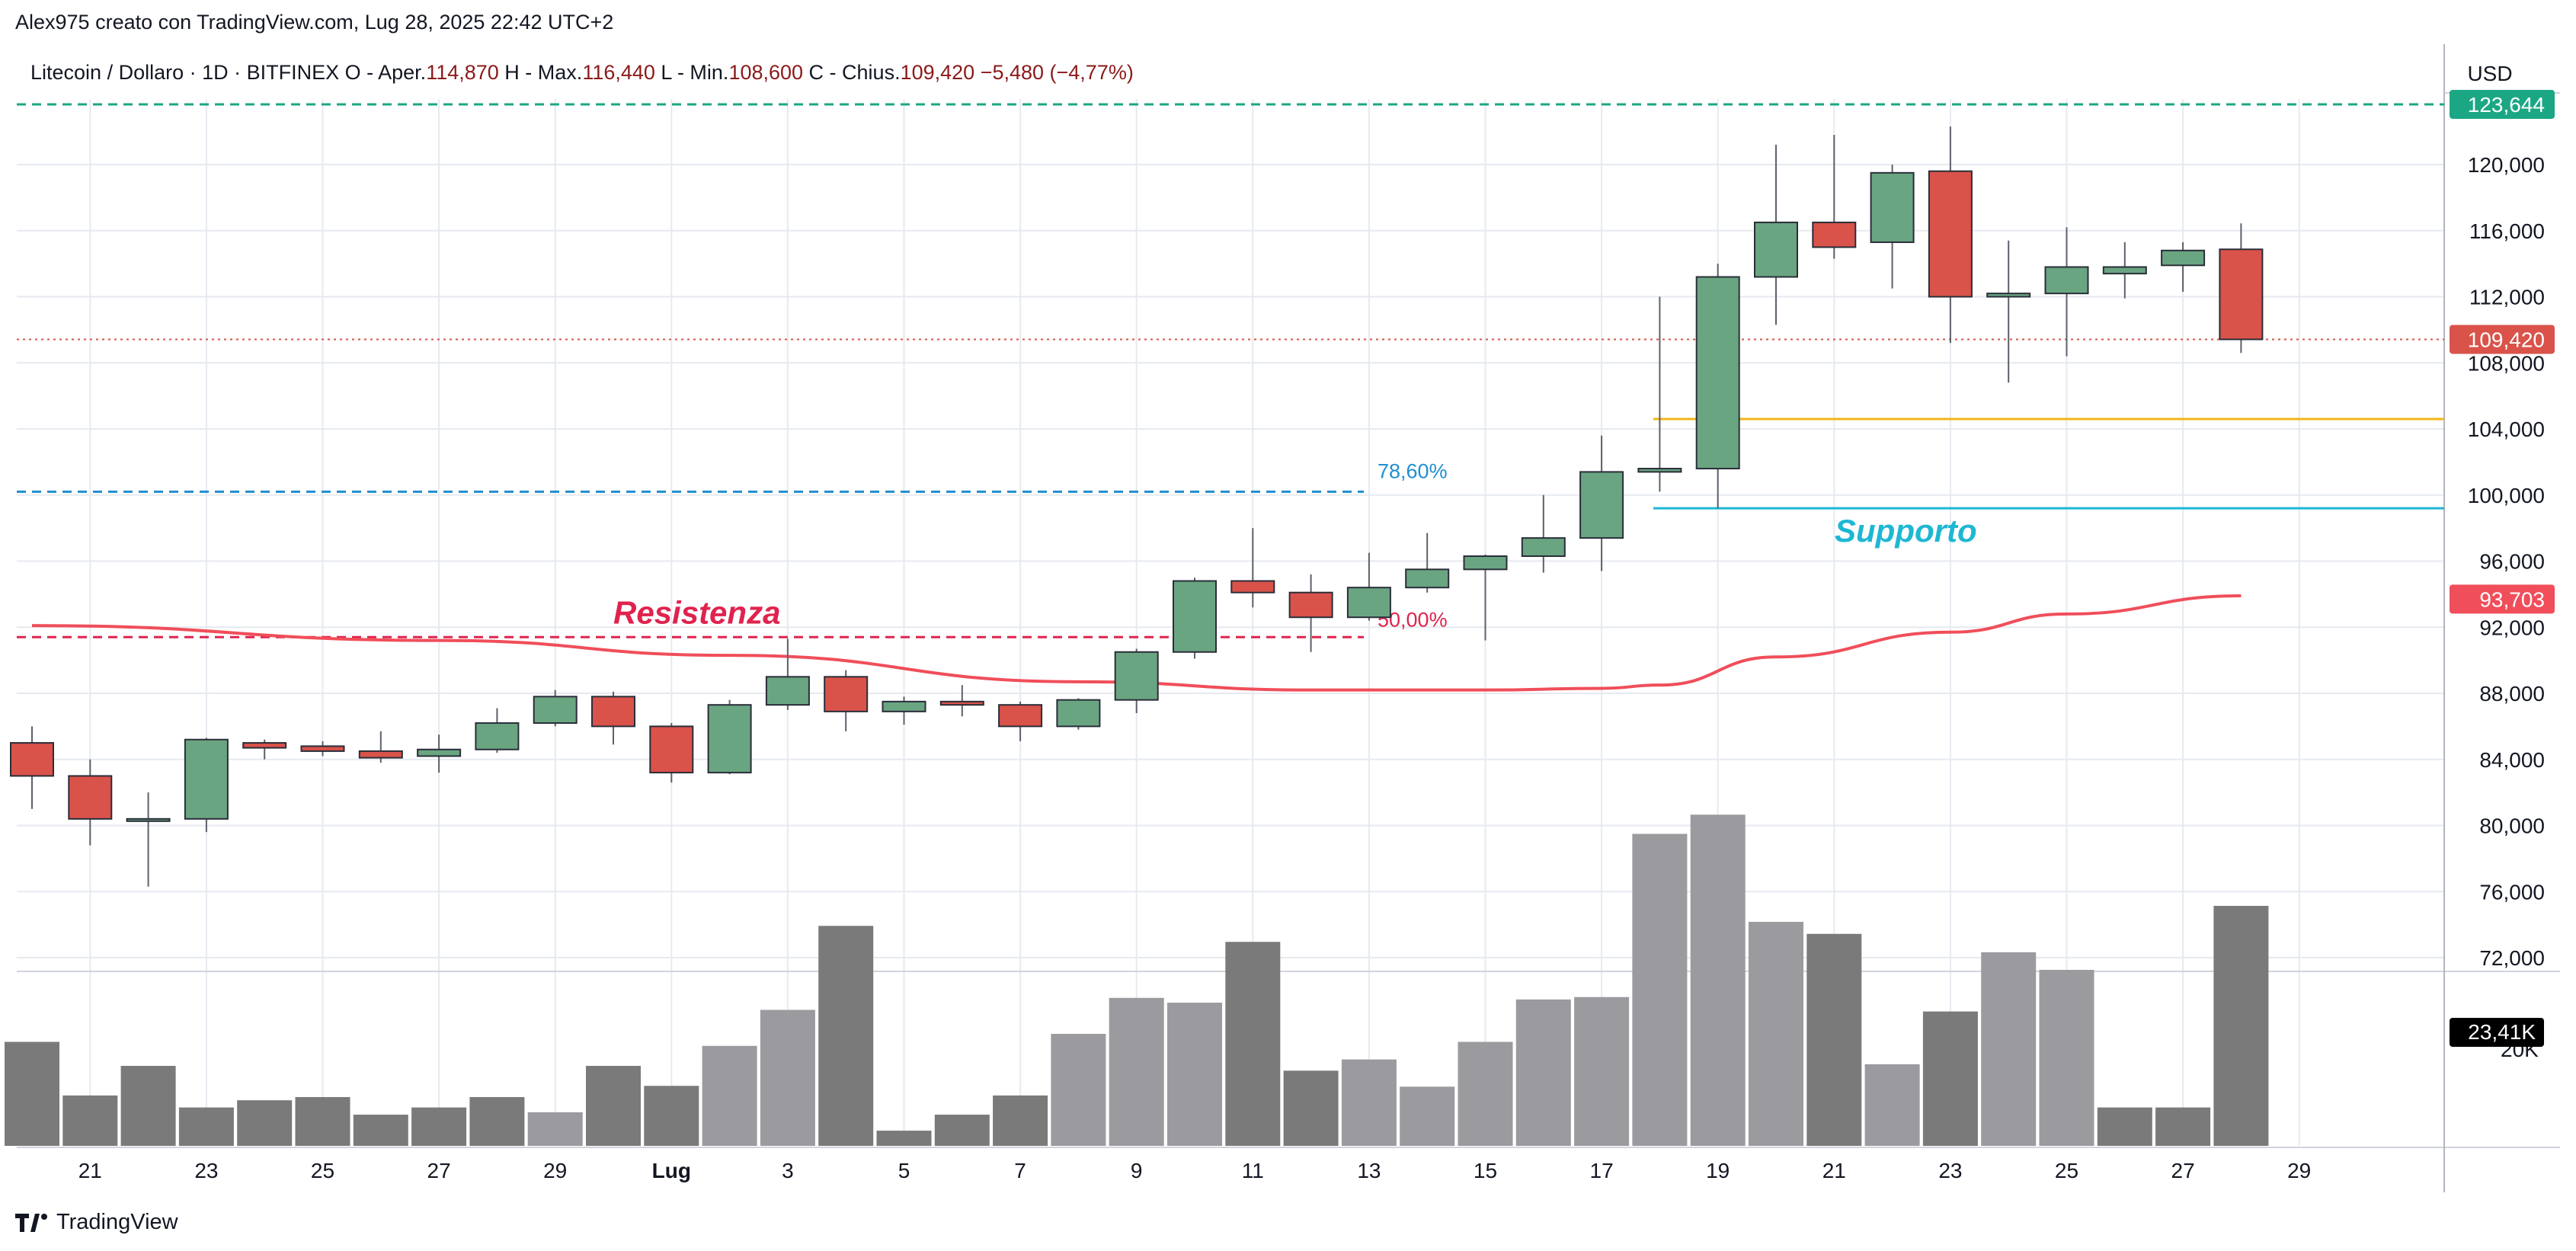 The height and width of the screenshot is (1251, 2576). What do you see at coordinates (2512, 599) in the screenshot?
I see `ma-badge: 93,703` at bounding box center [2512, 599].